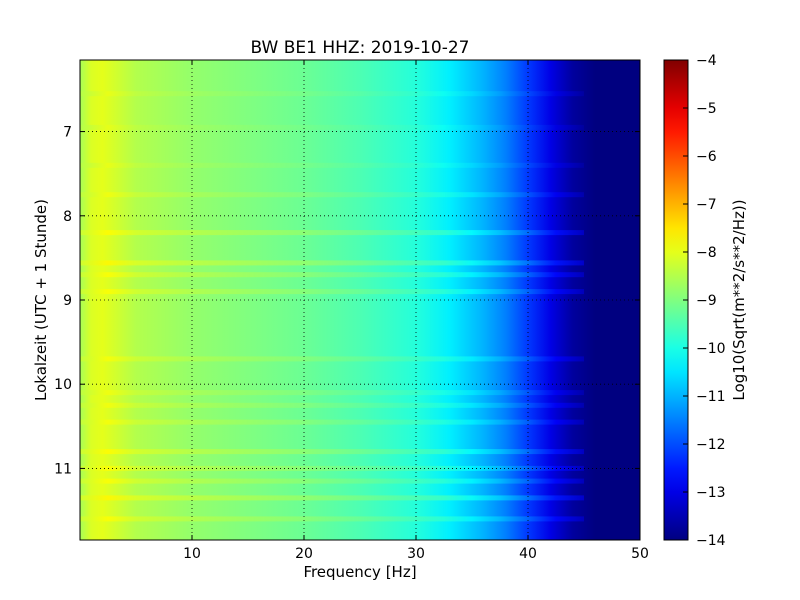 Image resolution: width=800 pixels, height=600 pixels. What do you see at coordinates (706, 61) in the screenshot?
I see `colorbar-tick-label: −4` at bounding box center [706, 61].